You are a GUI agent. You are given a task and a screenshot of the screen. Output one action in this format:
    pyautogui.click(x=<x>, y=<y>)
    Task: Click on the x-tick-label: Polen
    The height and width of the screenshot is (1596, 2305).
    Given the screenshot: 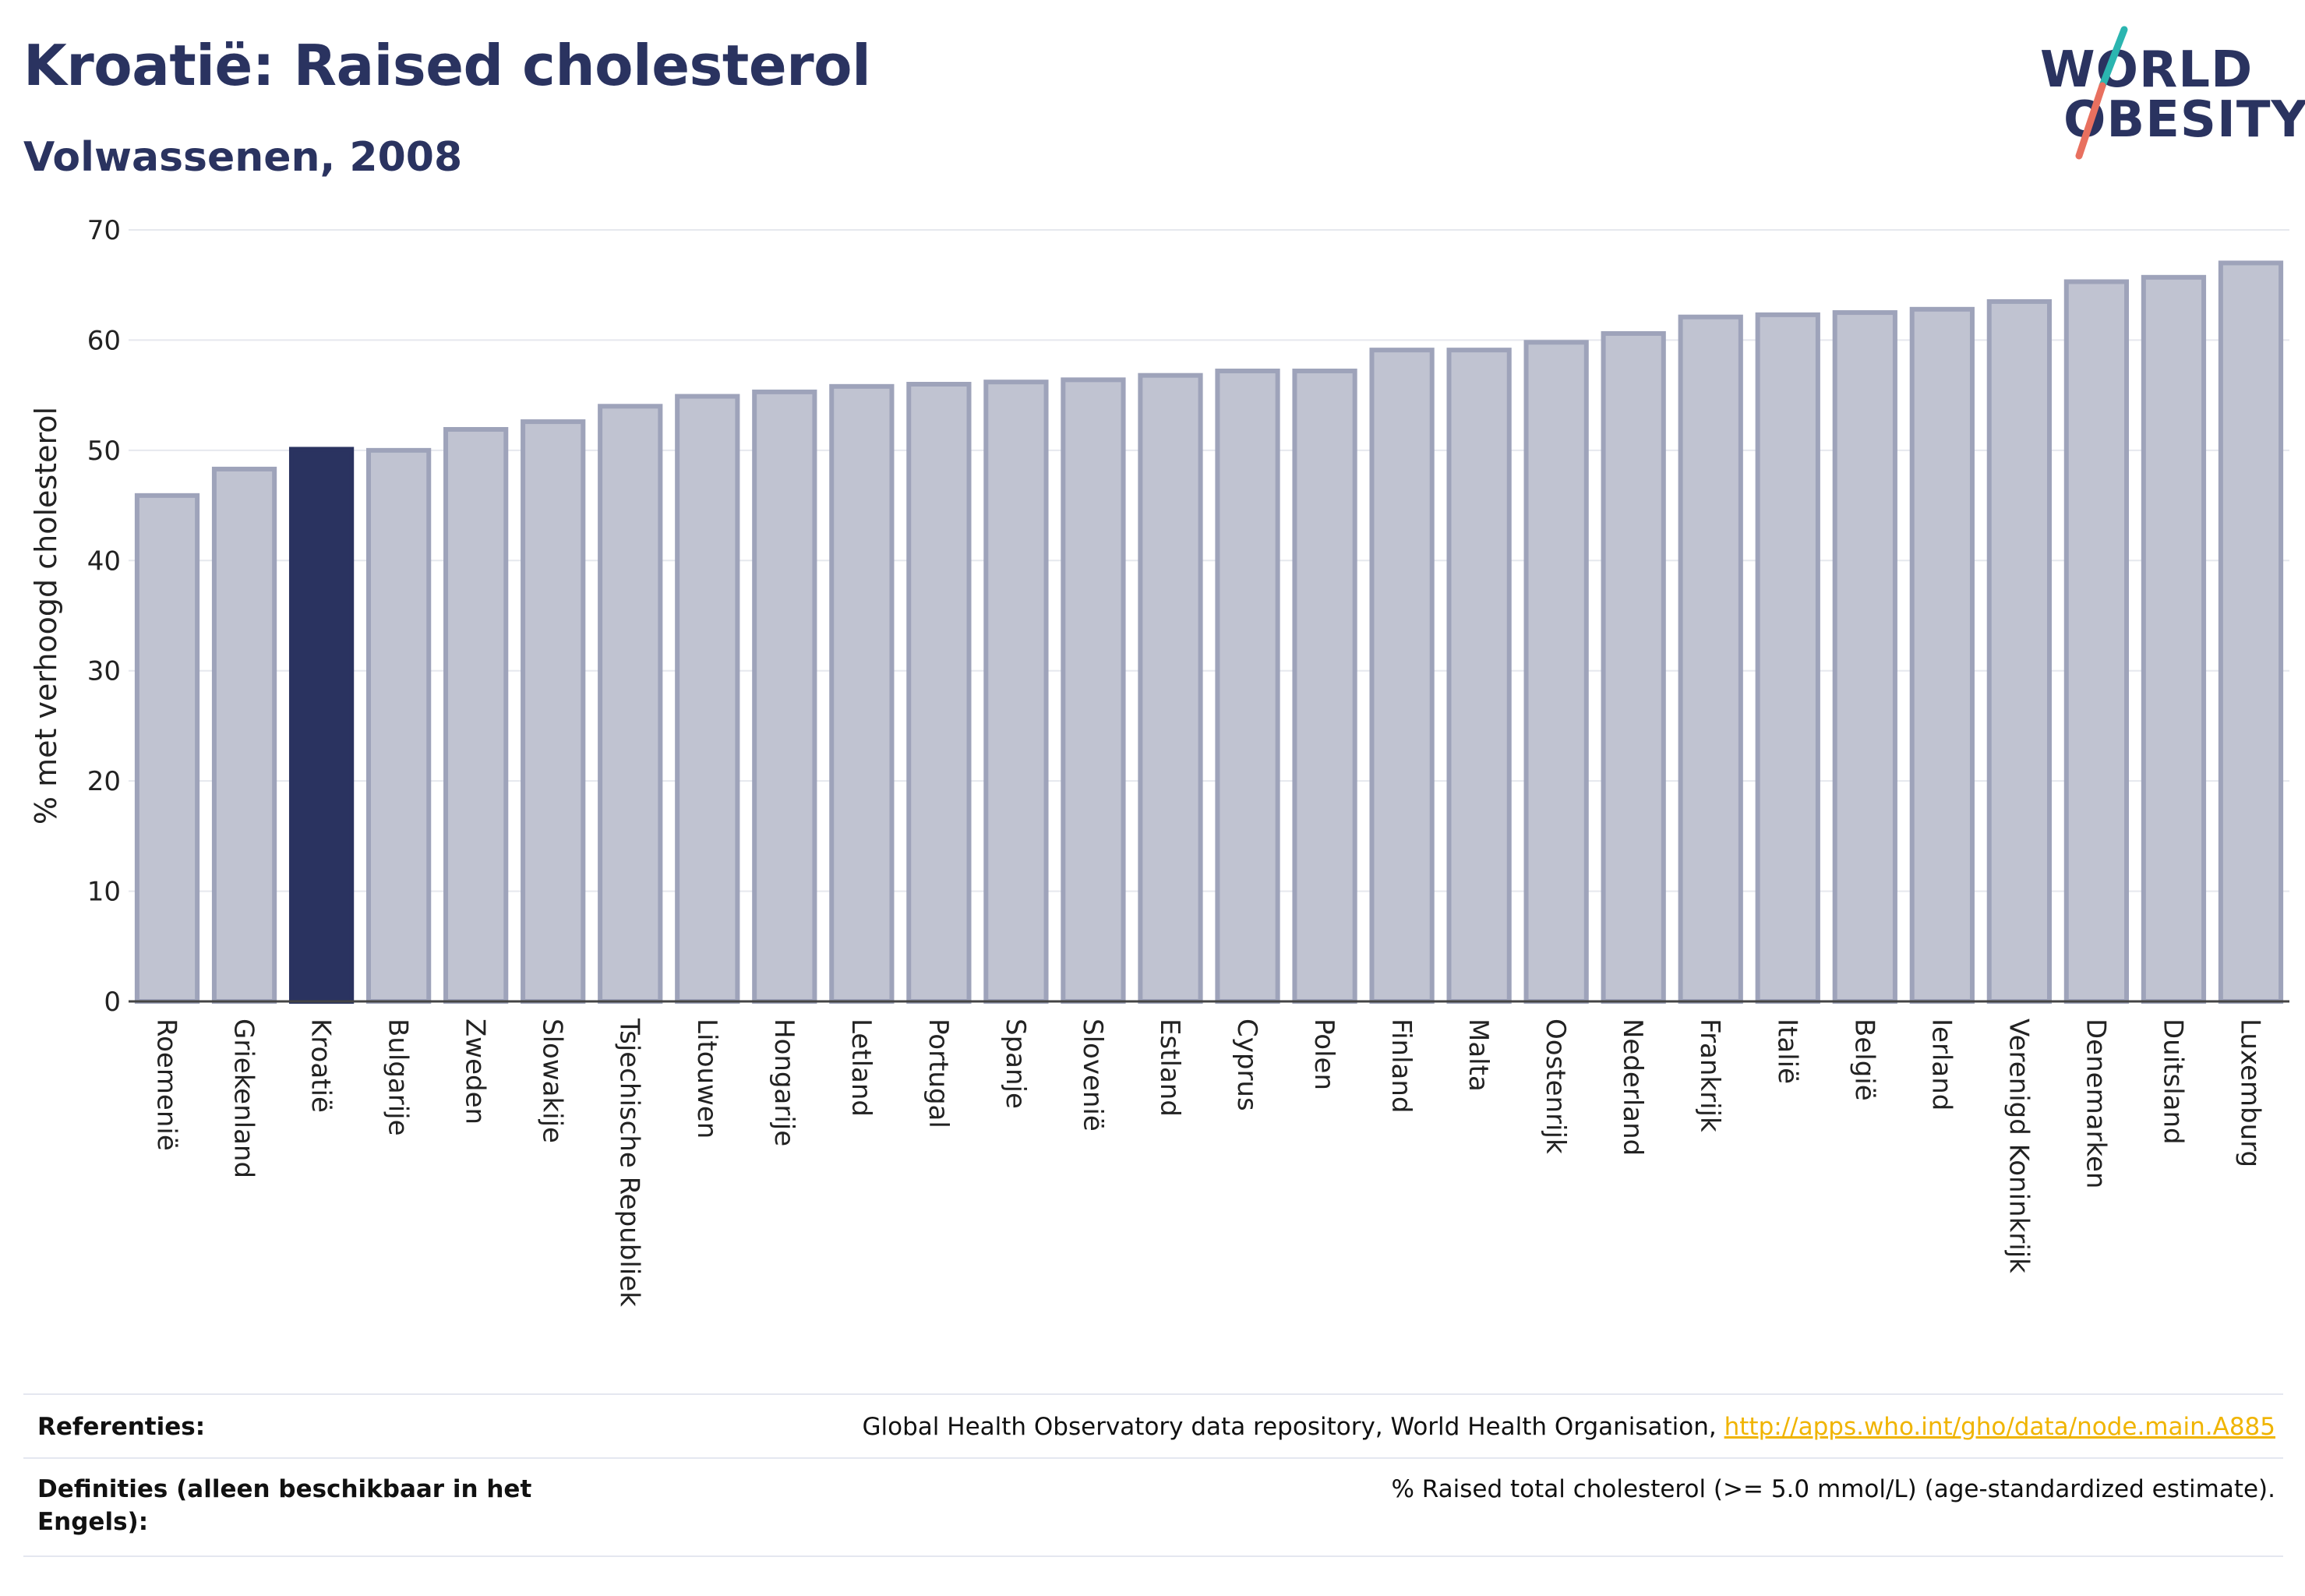 What is the action you would take?
    pyautogui.click(x=1324, y=1054)
    